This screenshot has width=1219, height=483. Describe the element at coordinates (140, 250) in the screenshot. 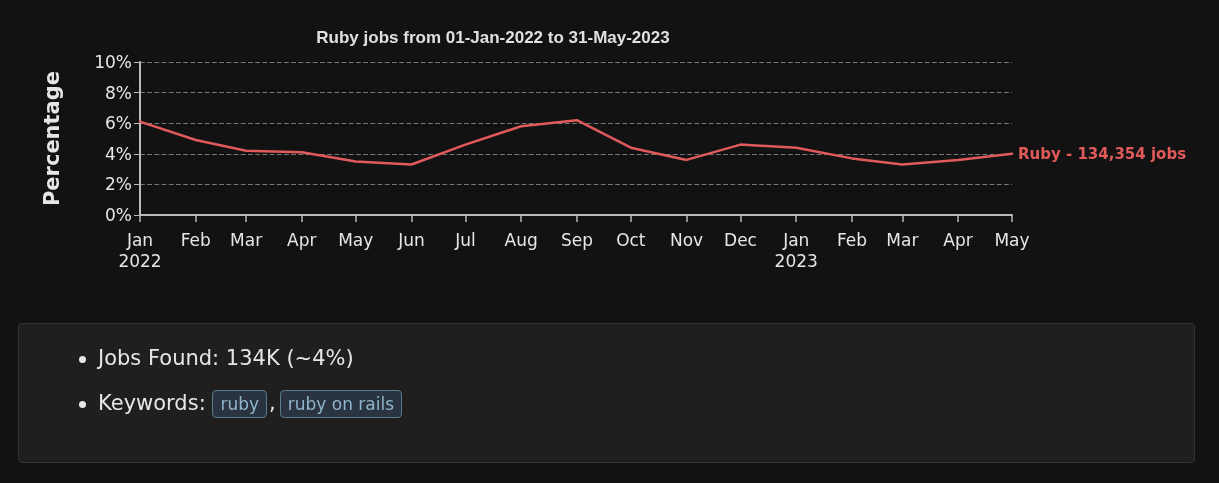

I see `x-tick-label: Jan 2022` at that location.